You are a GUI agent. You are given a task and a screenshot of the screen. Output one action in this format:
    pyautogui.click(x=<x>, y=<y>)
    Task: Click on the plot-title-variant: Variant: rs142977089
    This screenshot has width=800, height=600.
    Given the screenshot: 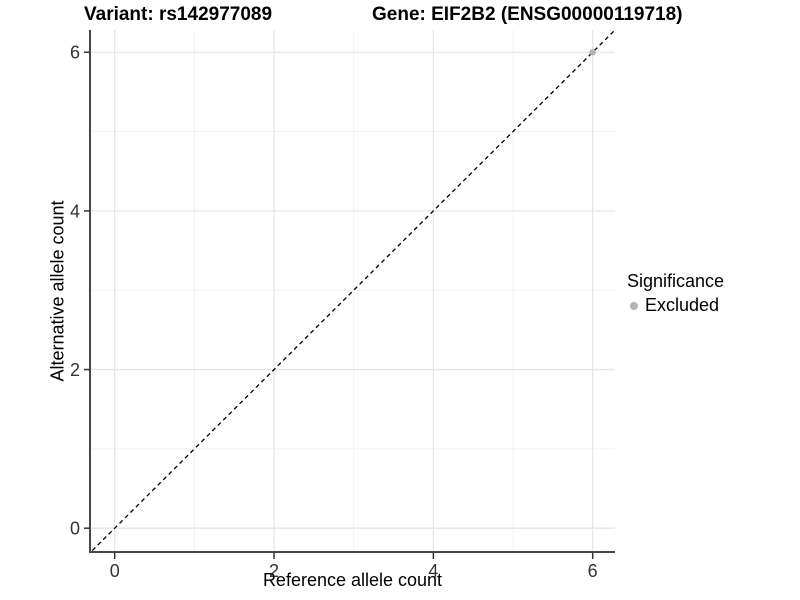 What is the action you would take?
    pyautogui.click(x=178, y=14)
    